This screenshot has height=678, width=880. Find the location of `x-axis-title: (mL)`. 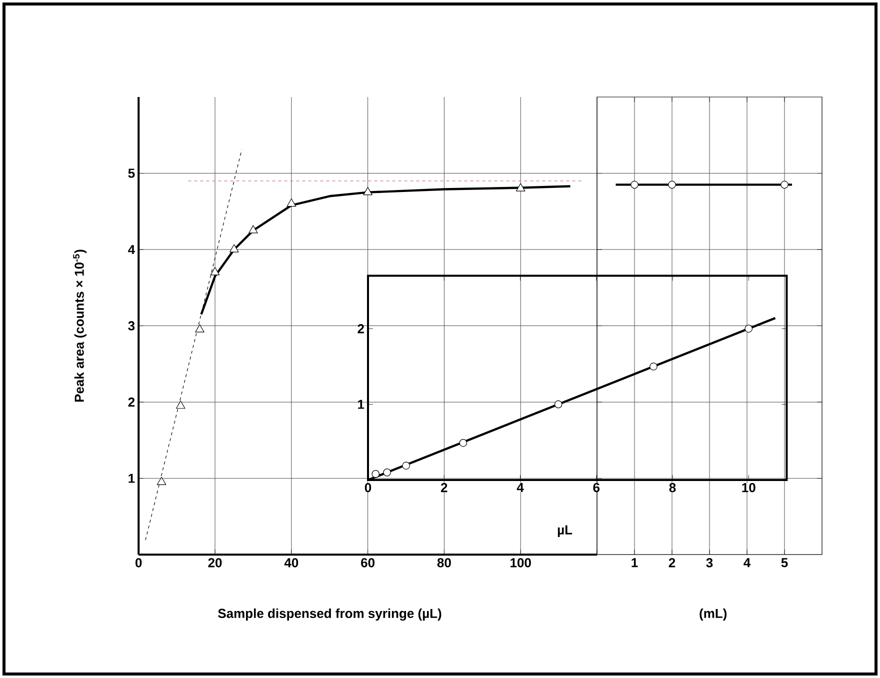

x-axis-title: (mL) is located at coordinates (713, 614).